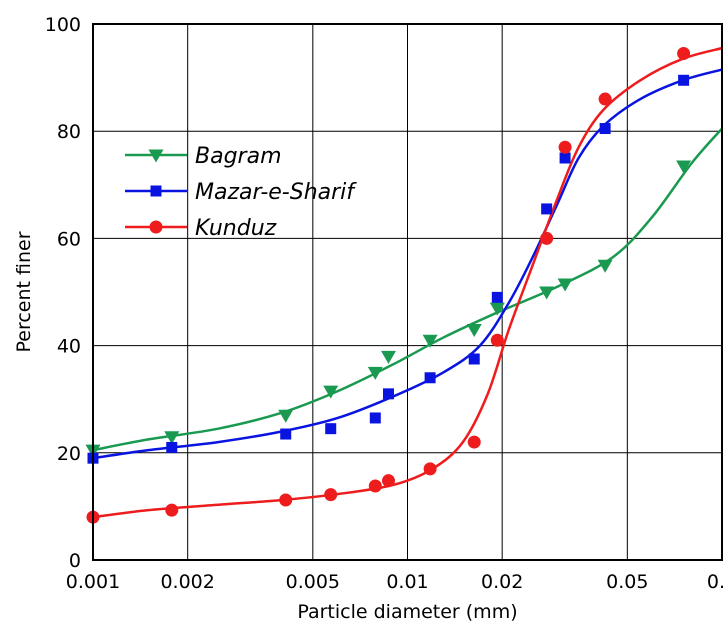 Image resolution: width=727 pixels, height=630 pixels. I want to click on y-tick-label: 20, so click(69, 454).